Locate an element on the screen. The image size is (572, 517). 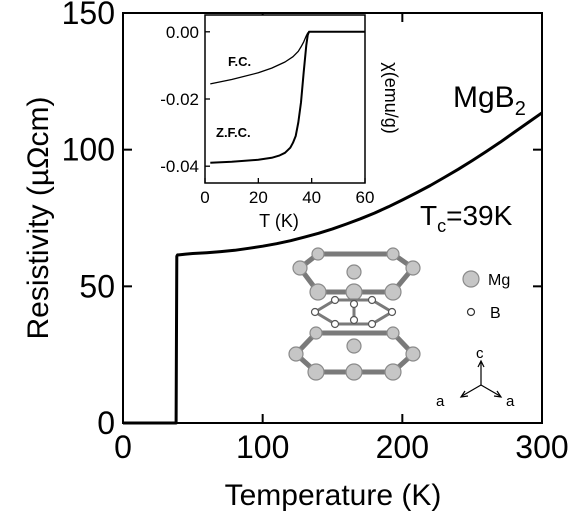
inset-plot-frame is located at coordinates (285, 99).